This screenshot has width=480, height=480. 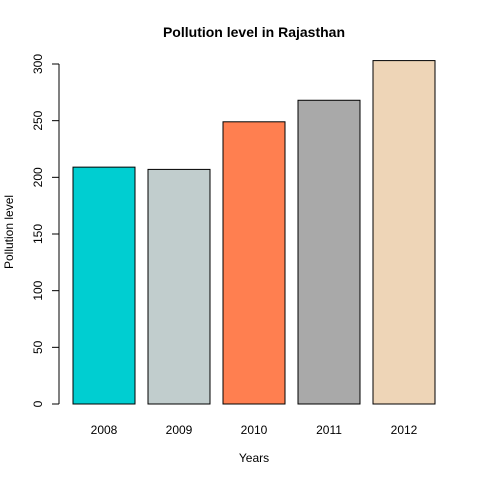 What do you see at coordinates (404, 232) in the screenshot?
I see `bar-2012` at bounding box center [404, 232].